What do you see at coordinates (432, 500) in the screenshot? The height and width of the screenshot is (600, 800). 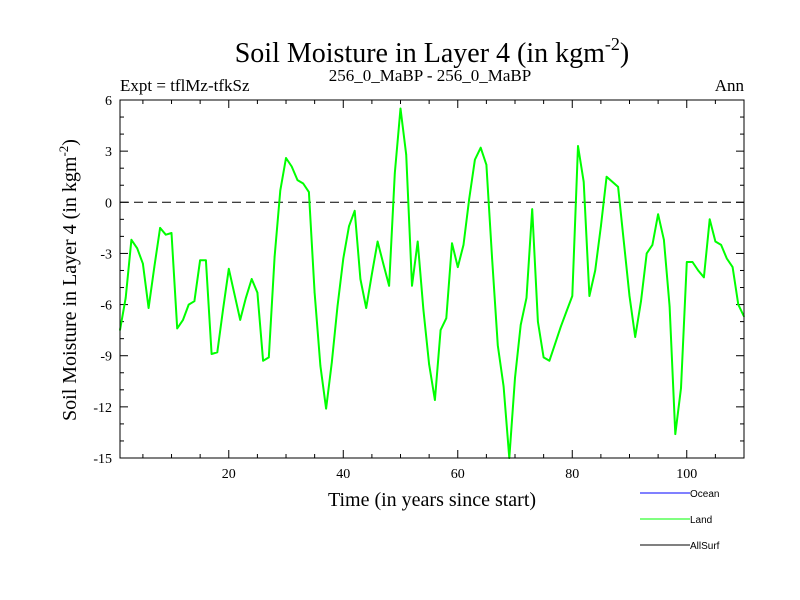 I see `x-axis-label: Time (in years since start)` at bounding box center [432, 500].